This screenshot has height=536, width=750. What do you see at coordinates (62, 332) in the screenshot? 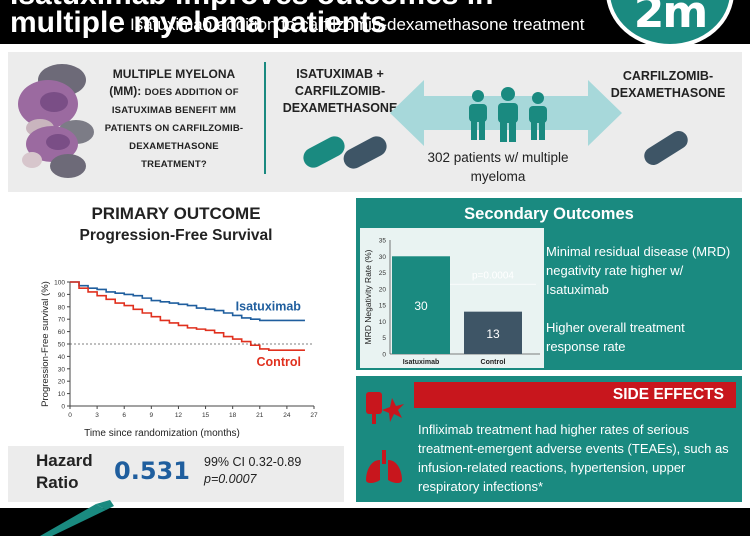
I see `y-tick-label: 60` at bounding box center [62, 332].